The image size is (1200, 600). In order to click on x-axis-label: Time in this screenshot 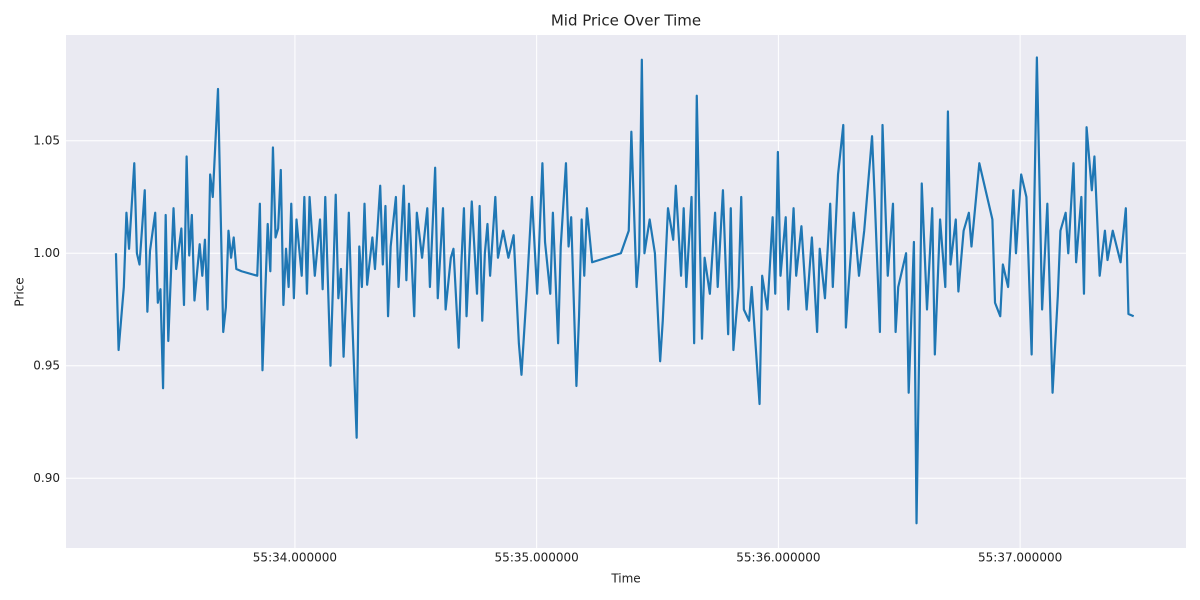, I will do `click(625, 579)`.